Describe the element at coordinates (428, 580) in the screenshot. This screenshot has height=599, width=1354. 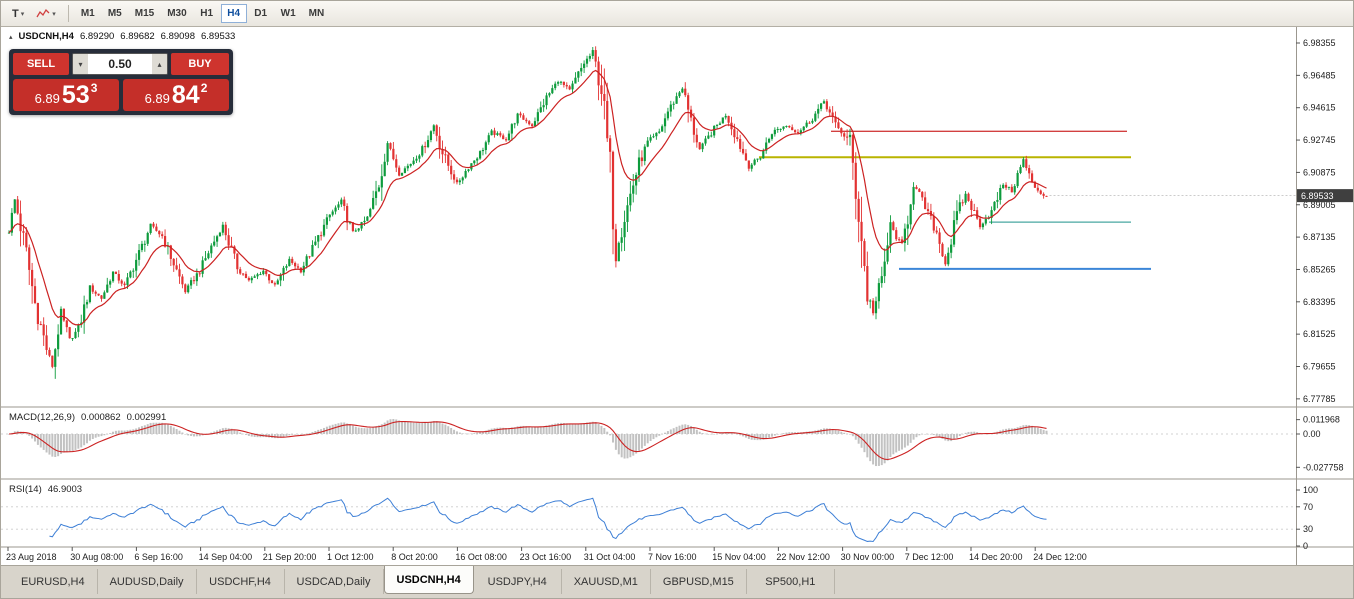
I see `chart-tab-USDCNH-H4: USDCNH,H4` at that location.